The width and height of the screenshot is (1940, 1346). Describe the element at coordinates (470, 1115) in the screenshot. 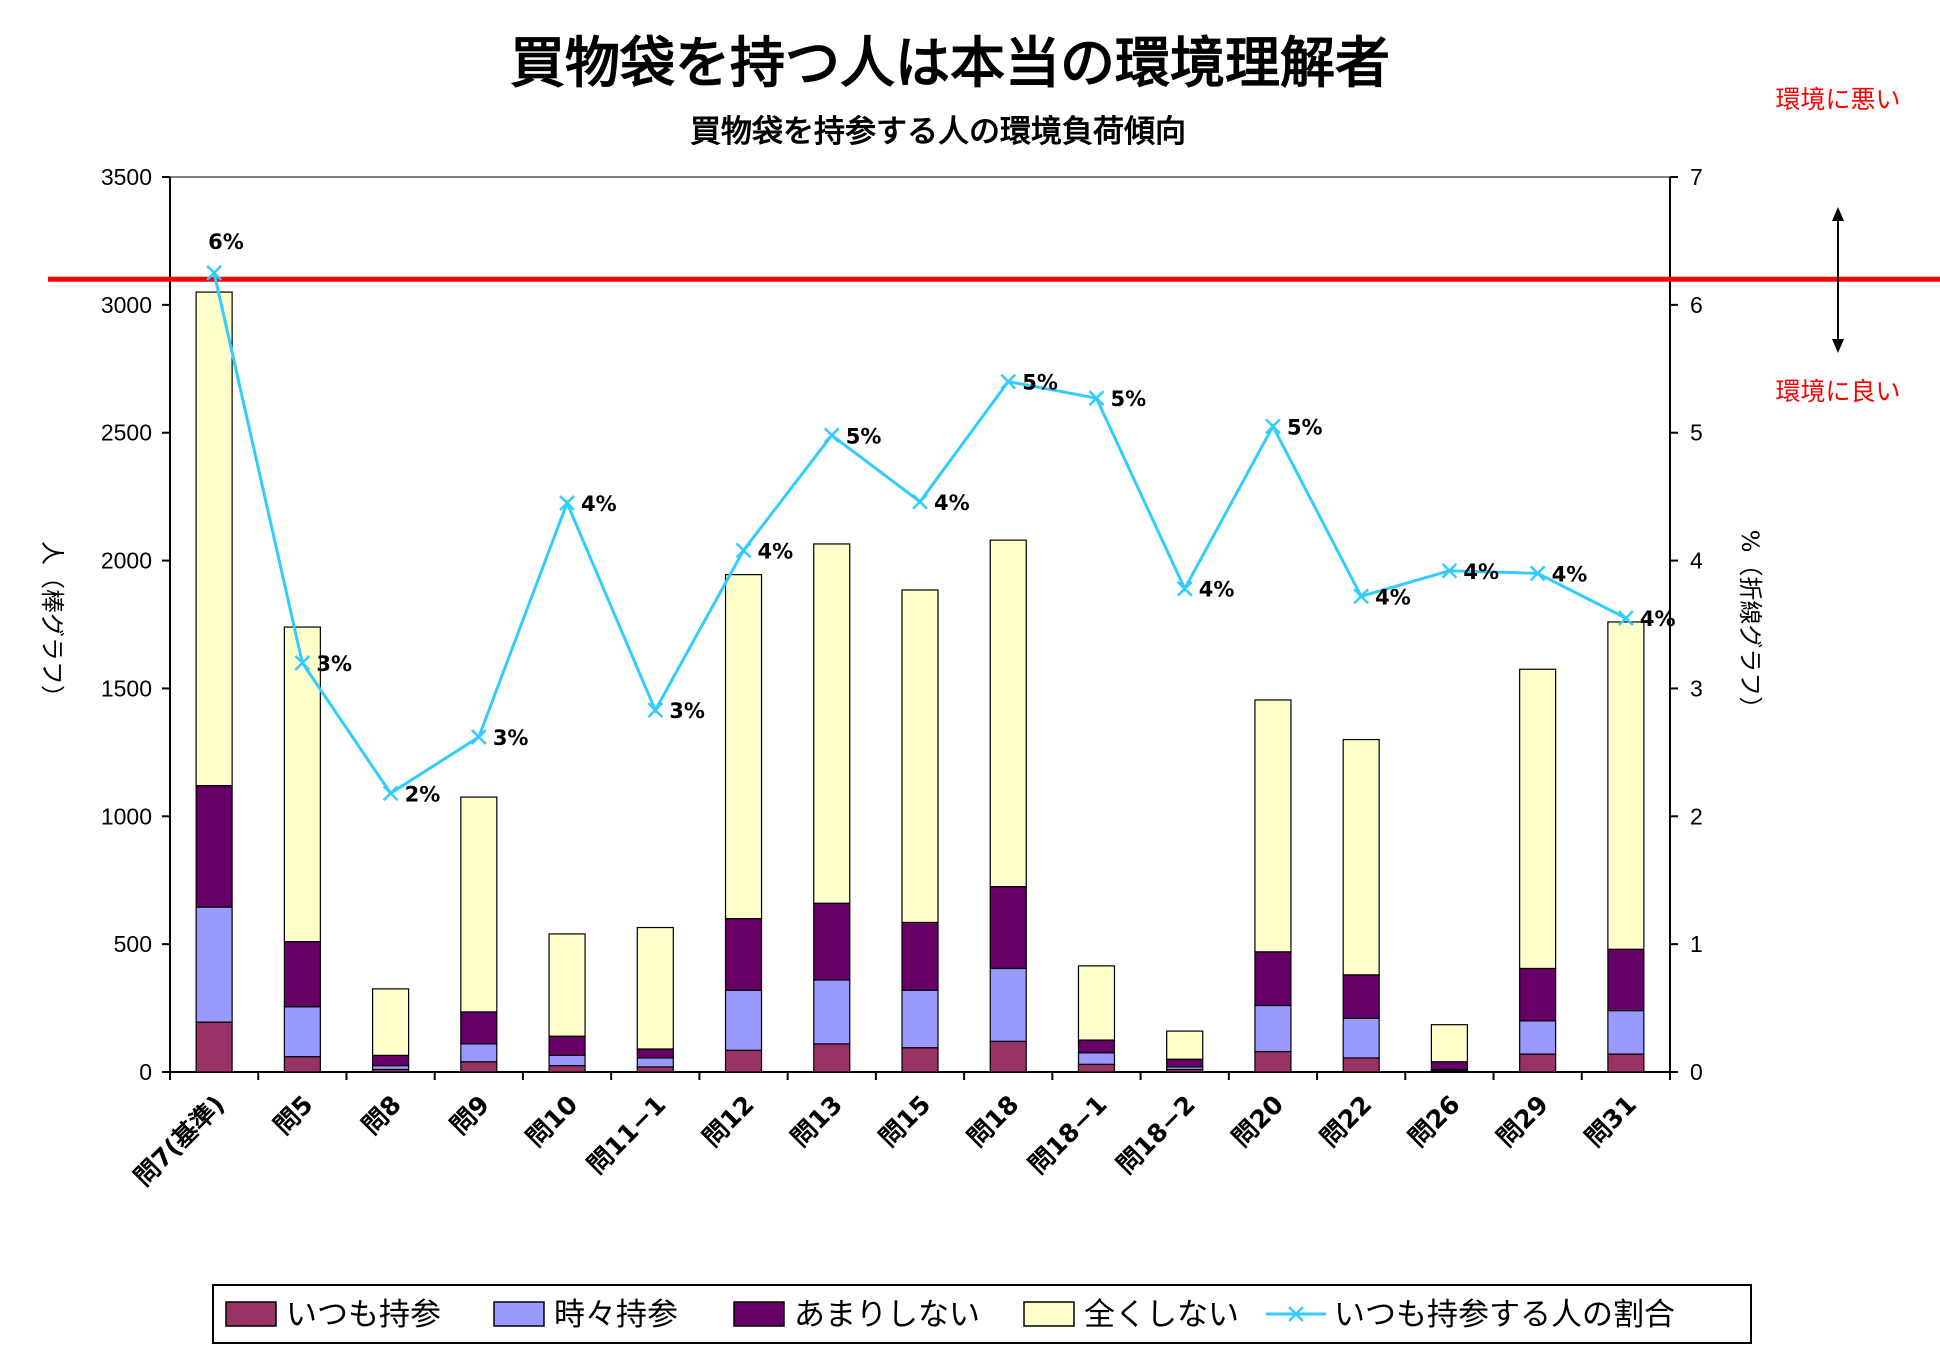

I see `category-label: 問9` at that location.